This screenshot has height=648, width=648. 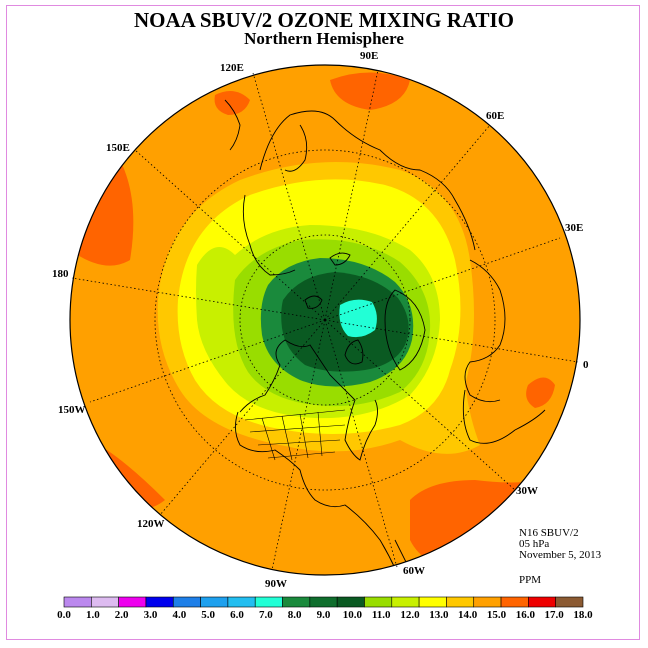 I want to click on meridian-60w, so click(x=361, y=443).